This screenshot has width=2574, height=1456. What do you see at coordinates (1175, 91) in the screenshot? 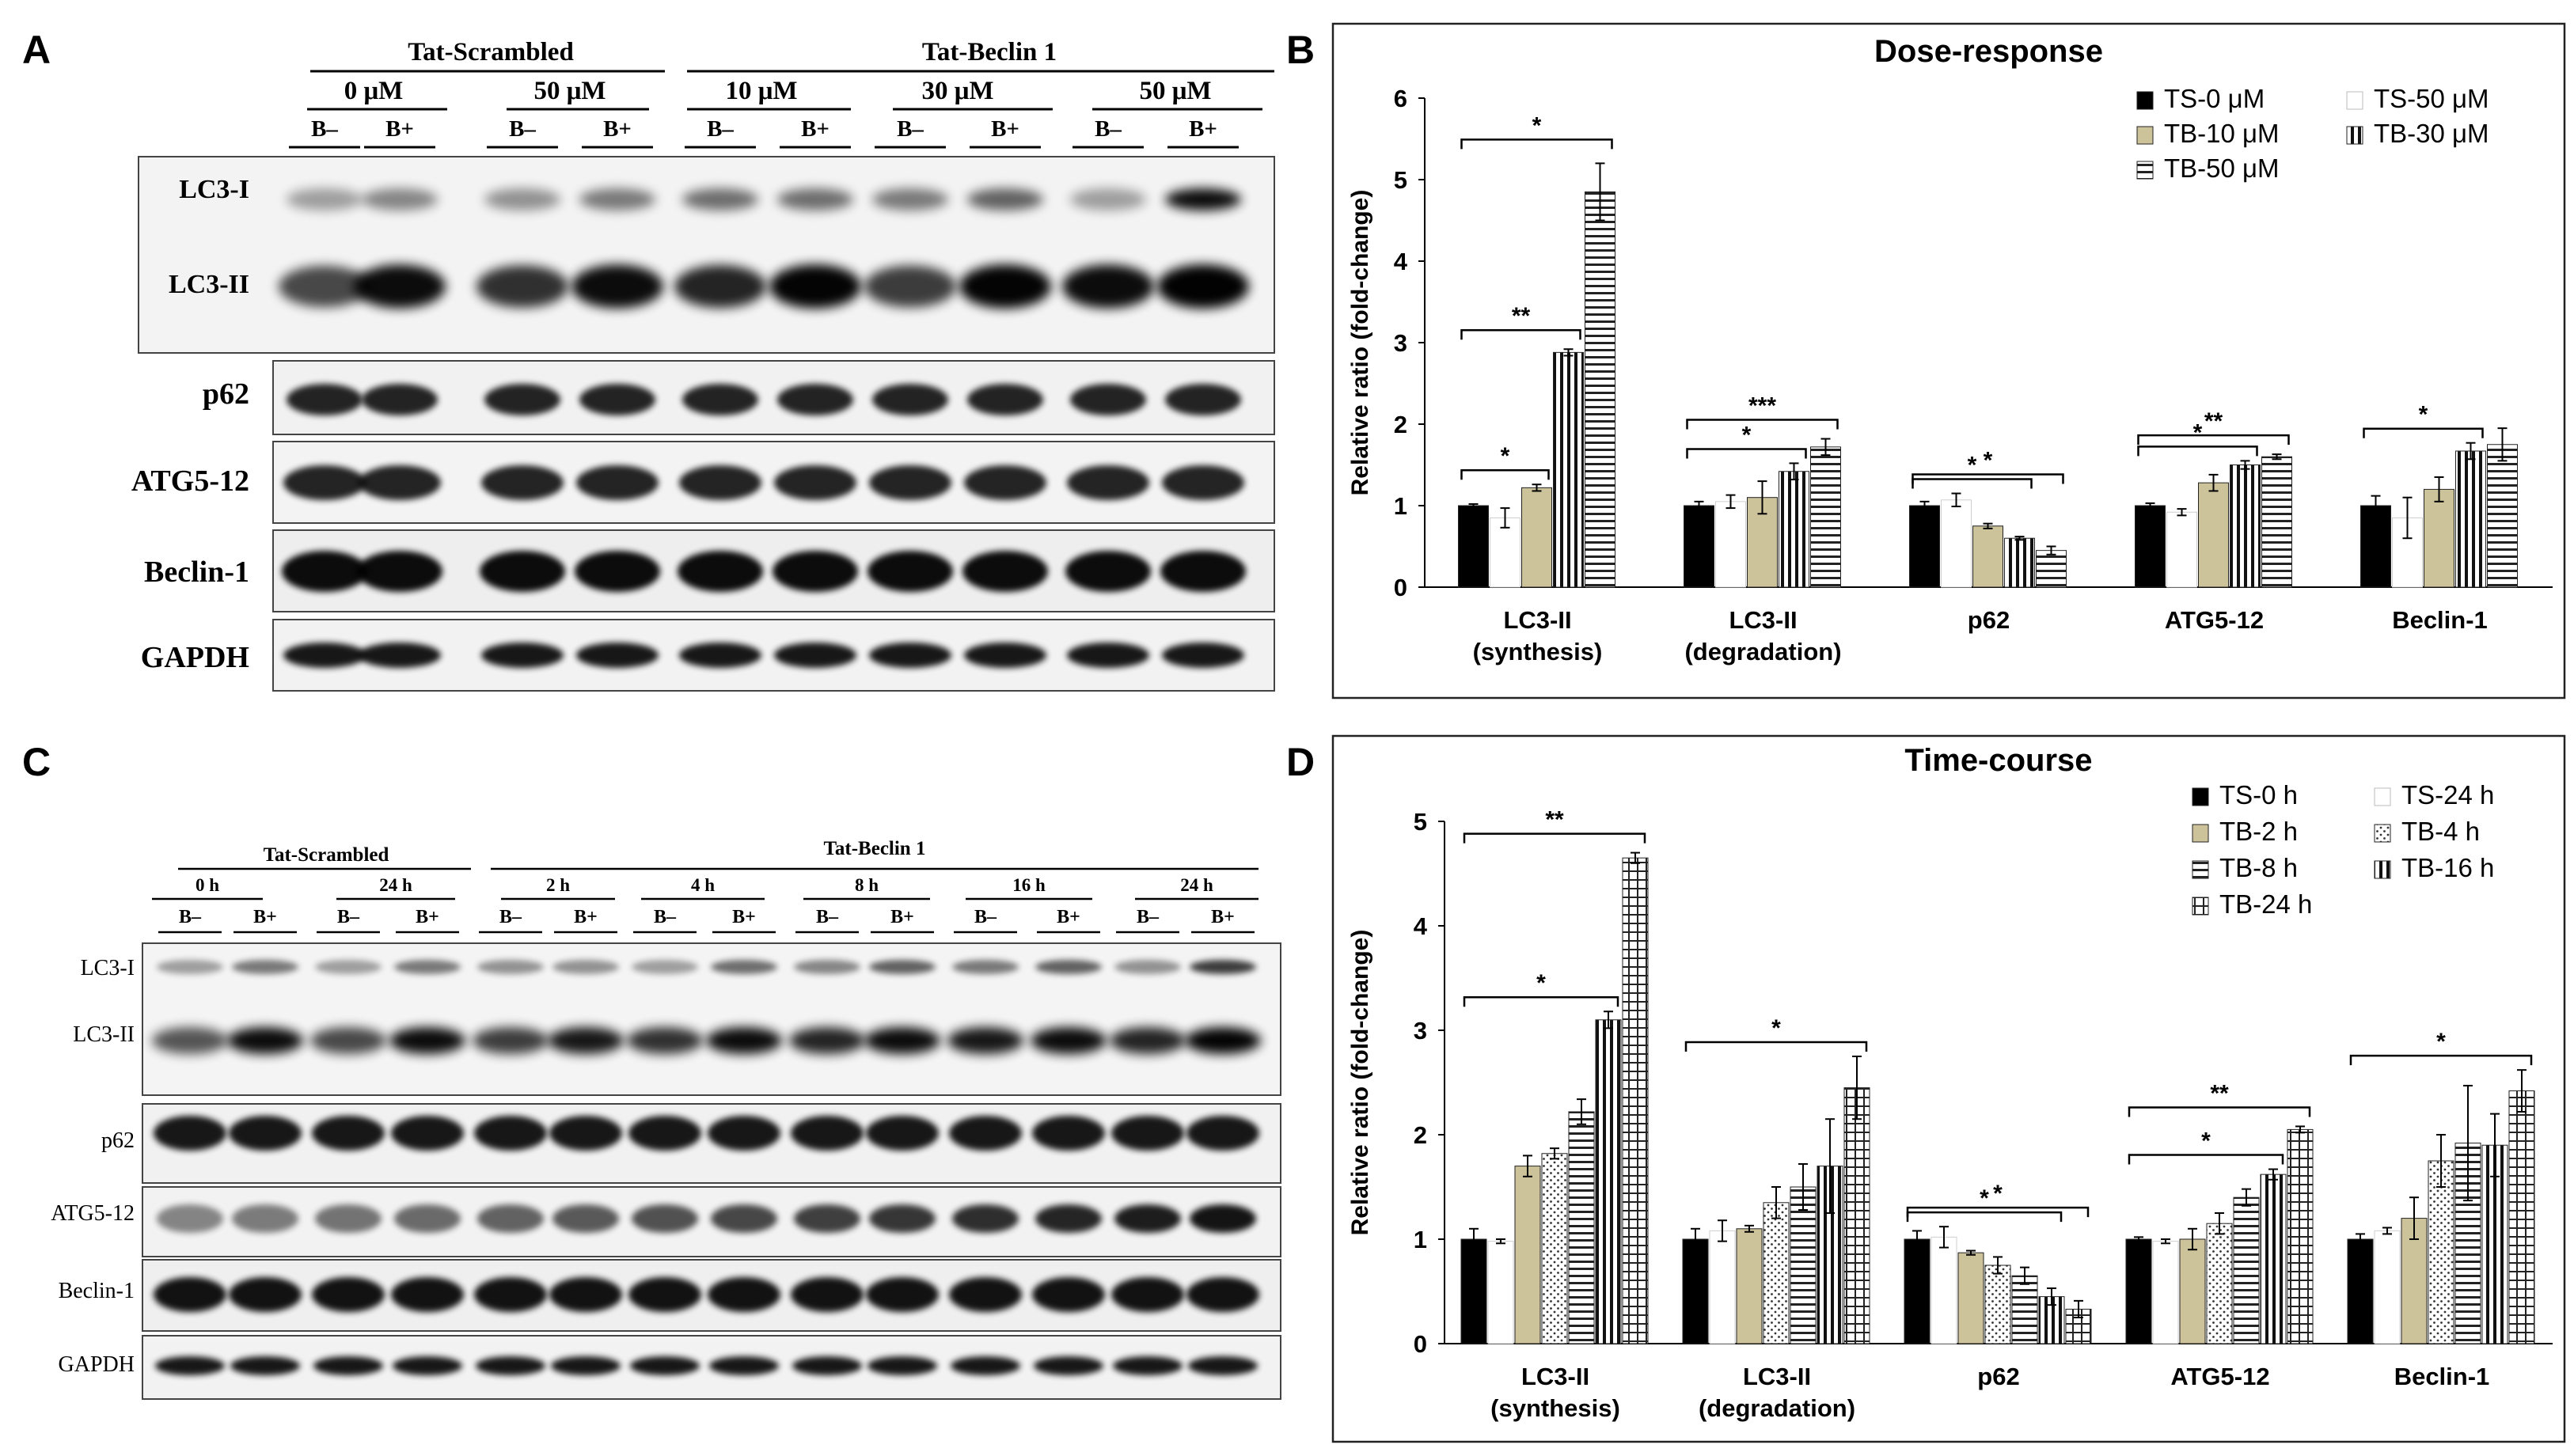
I see `dose-label: 50 μM` at bounding box center [1175, 91].